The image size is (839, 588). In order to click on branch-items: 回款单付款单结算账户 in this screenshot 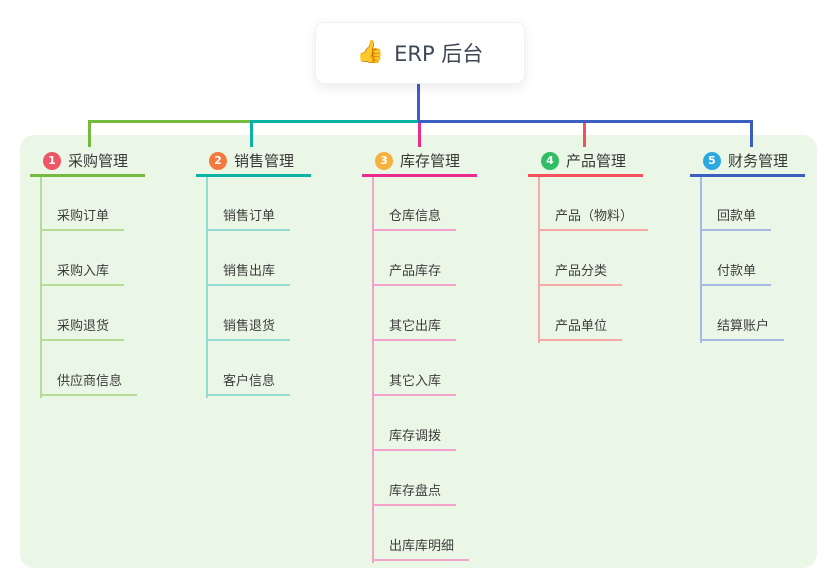, I will do `click(742, 258)`.